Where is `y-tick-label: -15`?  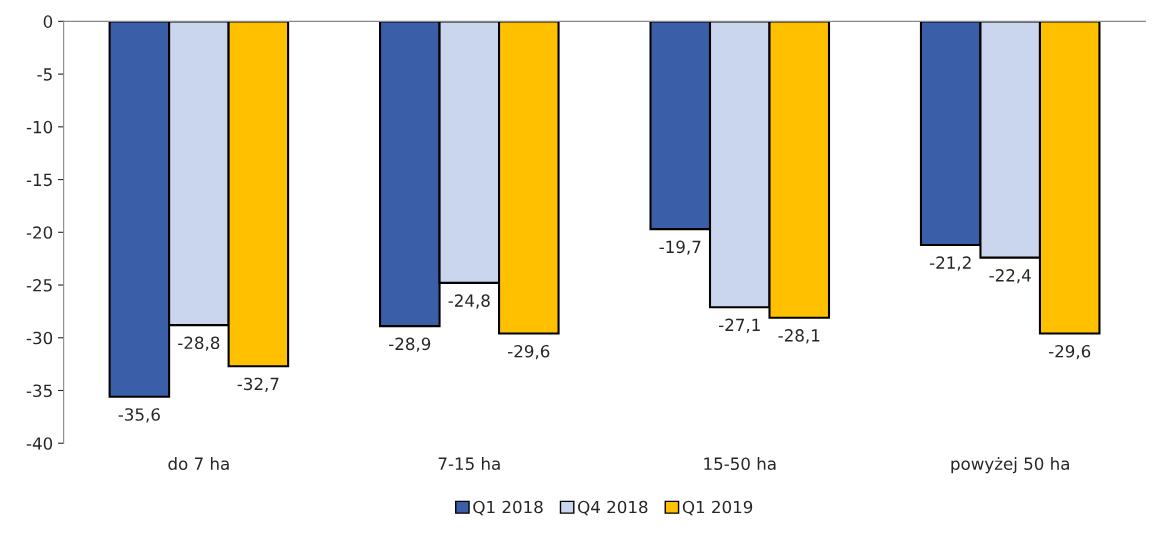
y-tick-label: -15 is located at coordinates (39, 180).